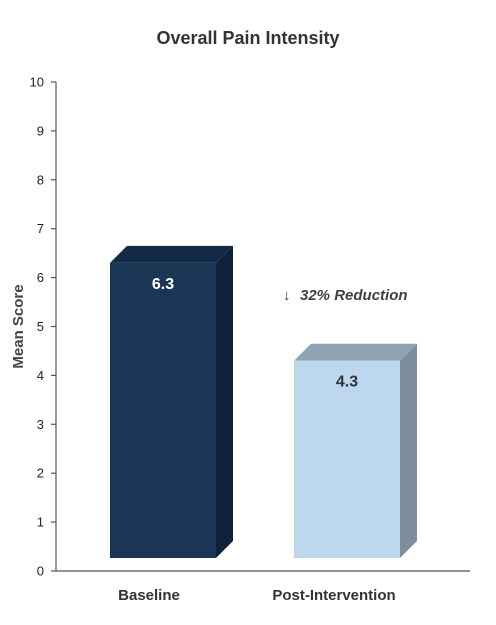 The height and width of the screenshot is (625, 496). What do you see at coordinates (333, 595) in the screenshot?
I see `x-category-label: Post-Intervention` at bounding box center [333, 595].